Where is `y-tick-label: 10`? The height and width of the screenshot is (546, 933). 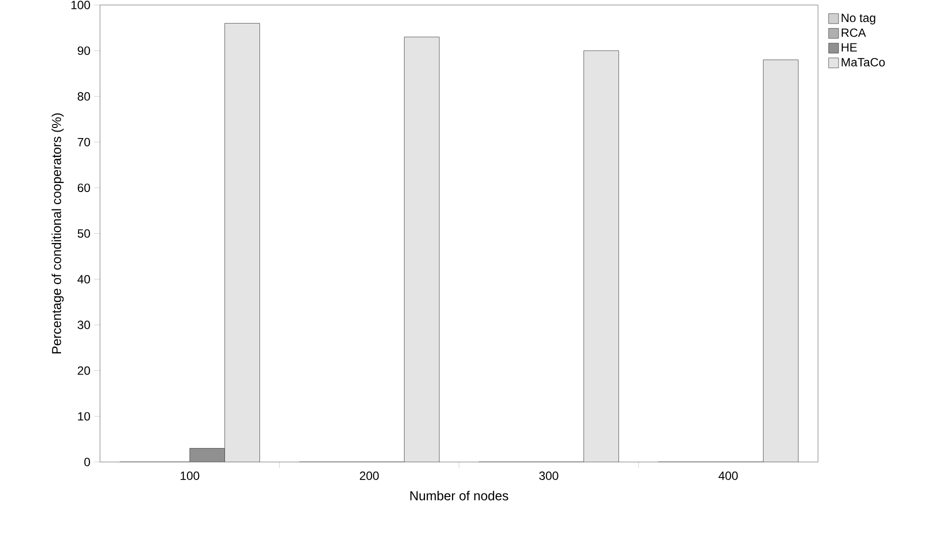
y-tick-label: 10 is located at coordinates (84, 416).